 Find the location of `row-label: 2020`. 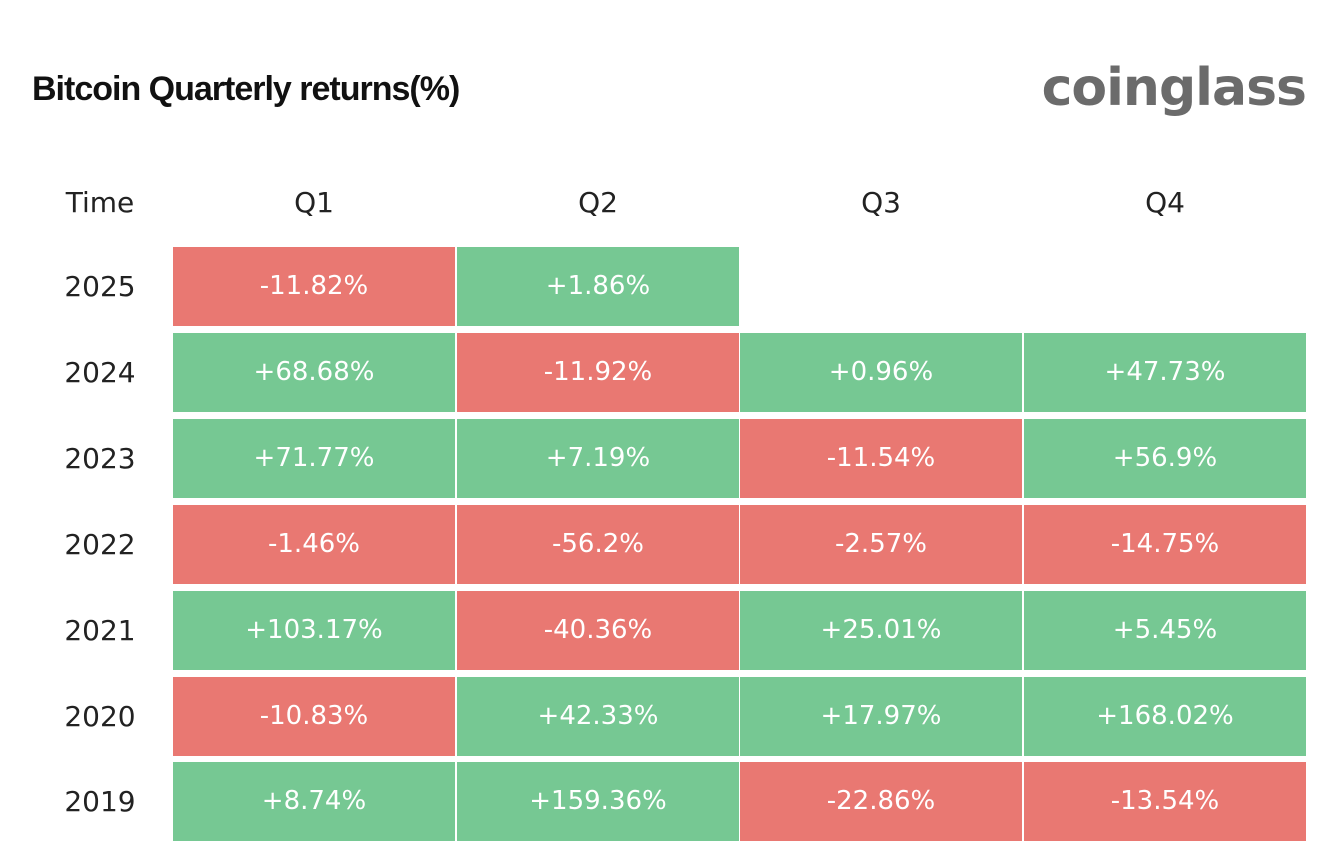

row-label: 2020 is located at coordinates (100, 716).